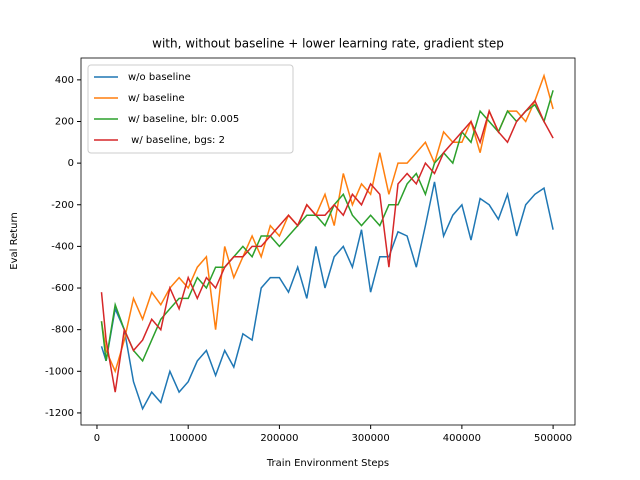  I want to click on x-tick-label: 400000, so click(462, 438).